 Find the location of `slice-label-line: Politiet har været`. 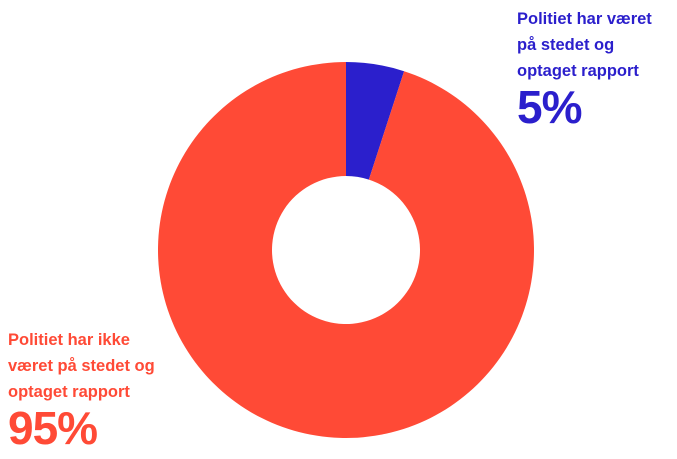

slice-label-line: Politiet har været is located at coordinates (584, 19).